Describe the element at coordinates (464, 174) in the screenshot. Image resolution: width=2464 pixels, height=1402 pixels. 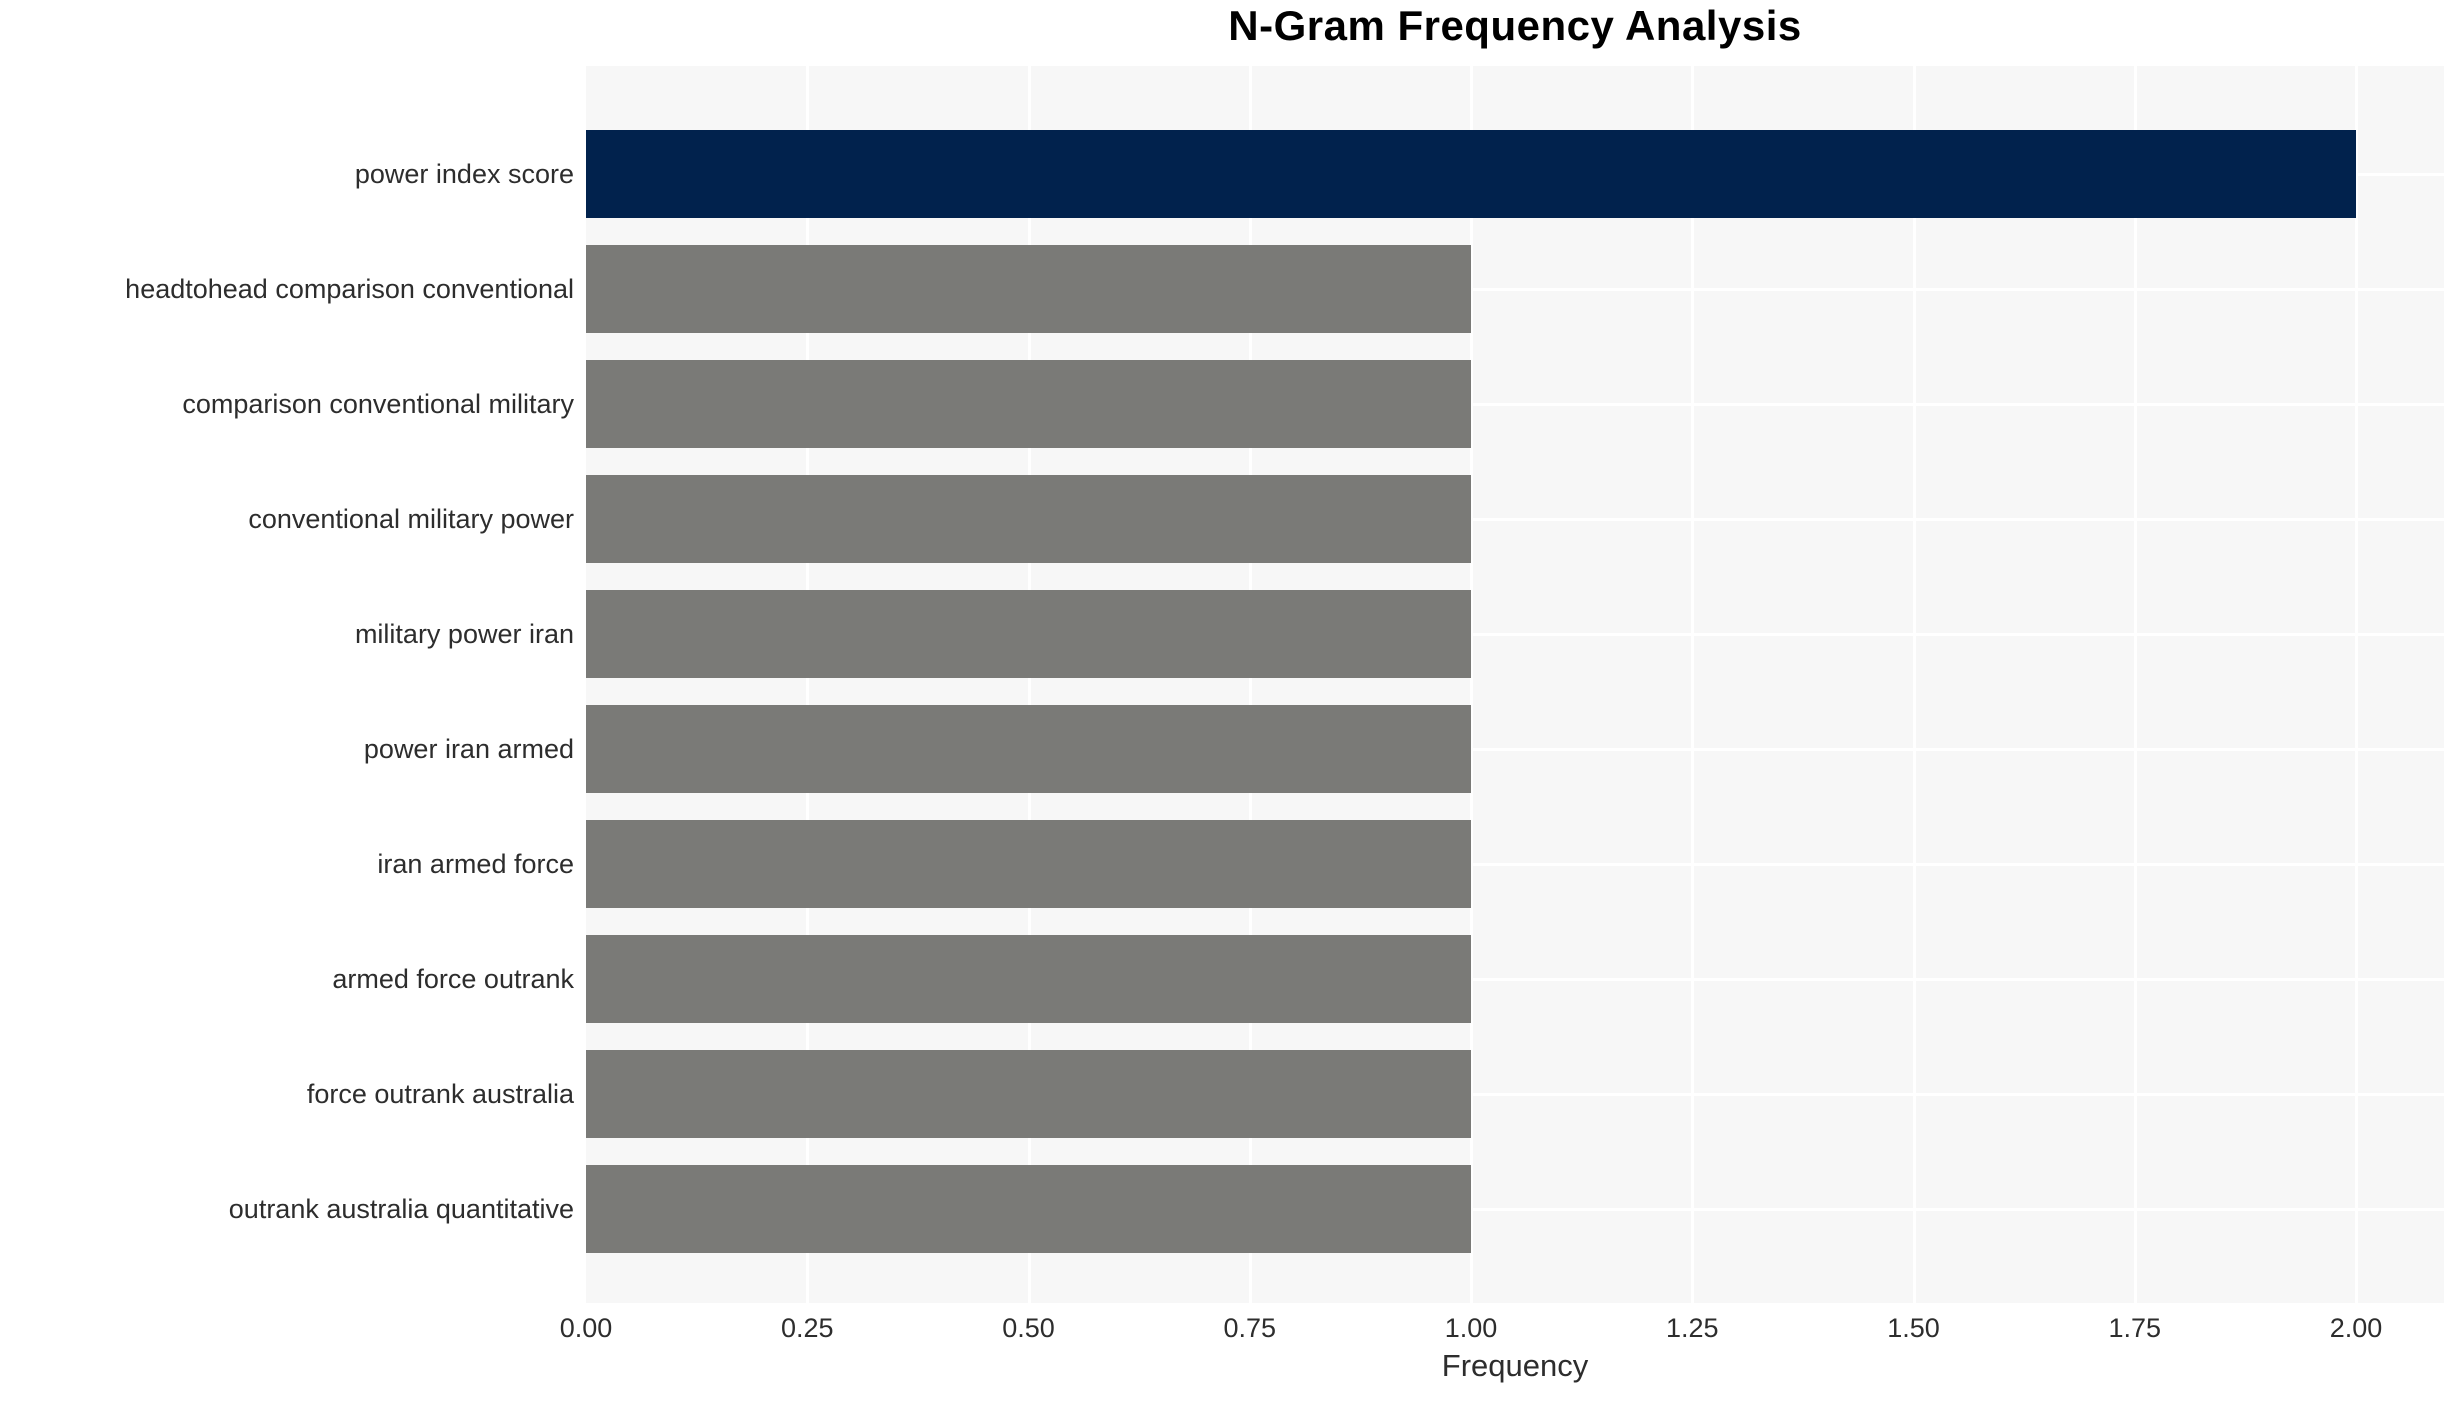
I see `category-label: power index score` at that location.